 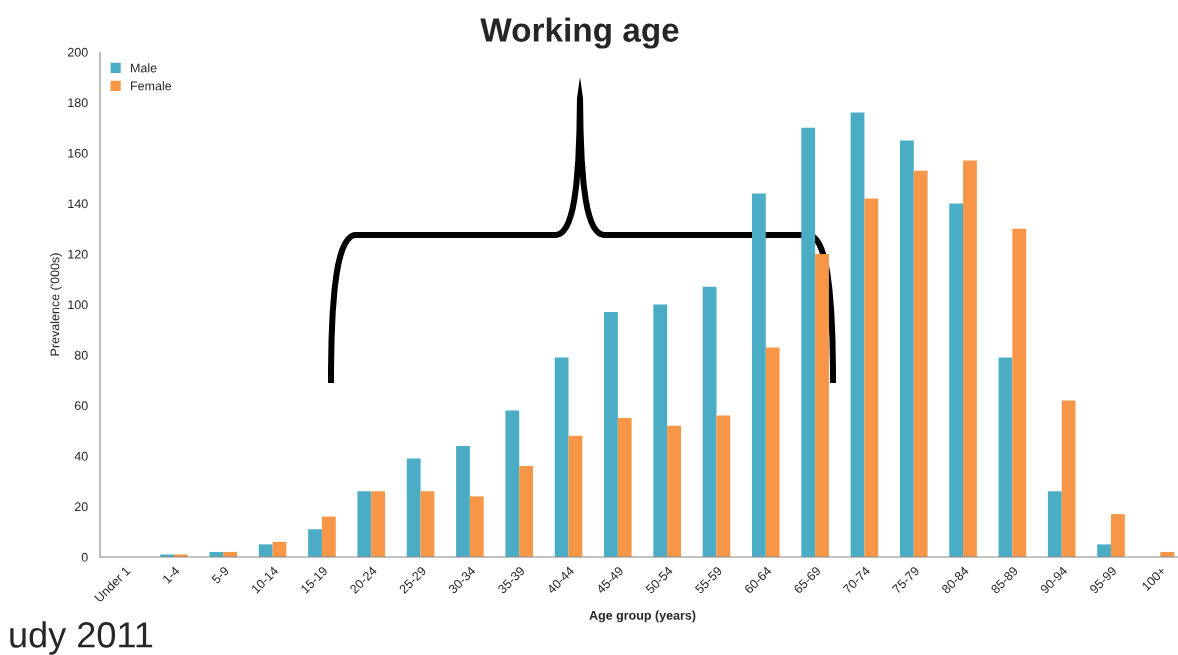 I want to click on y-axis-title: Prevalence ('000s), so click(x=56, y=304).